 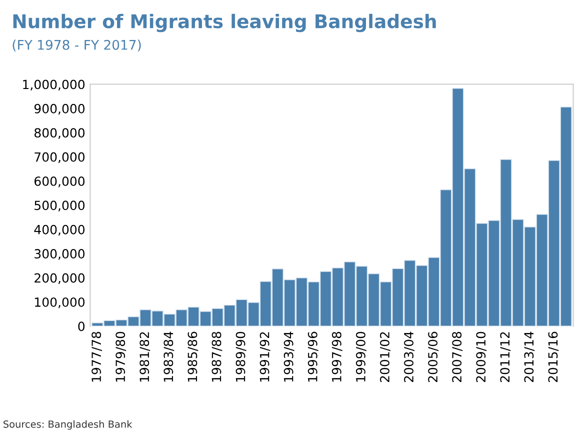 I want to click on x-tick-label: 1999/00, so click(x=361, y=357).